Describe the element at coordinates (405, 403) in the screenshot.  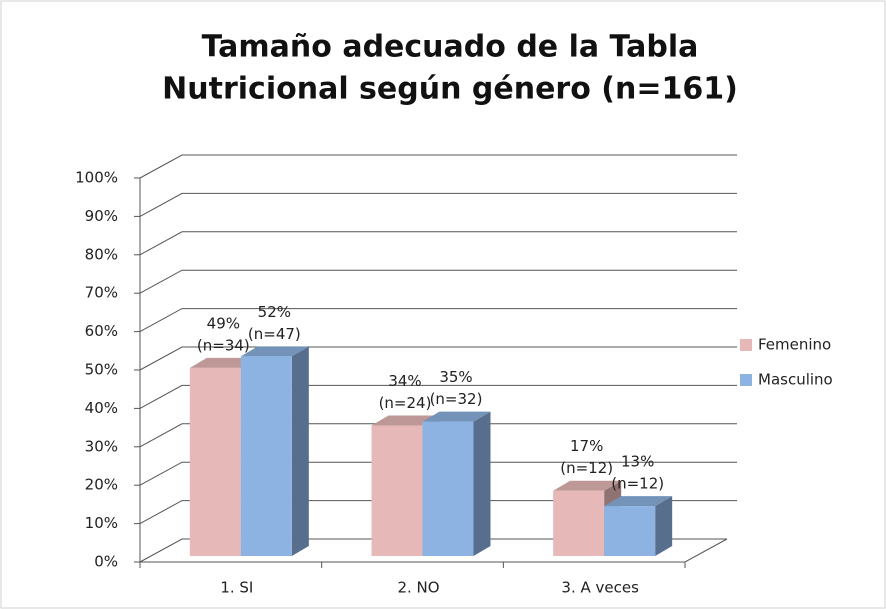
I see `data-label: (n=24)` at that location.